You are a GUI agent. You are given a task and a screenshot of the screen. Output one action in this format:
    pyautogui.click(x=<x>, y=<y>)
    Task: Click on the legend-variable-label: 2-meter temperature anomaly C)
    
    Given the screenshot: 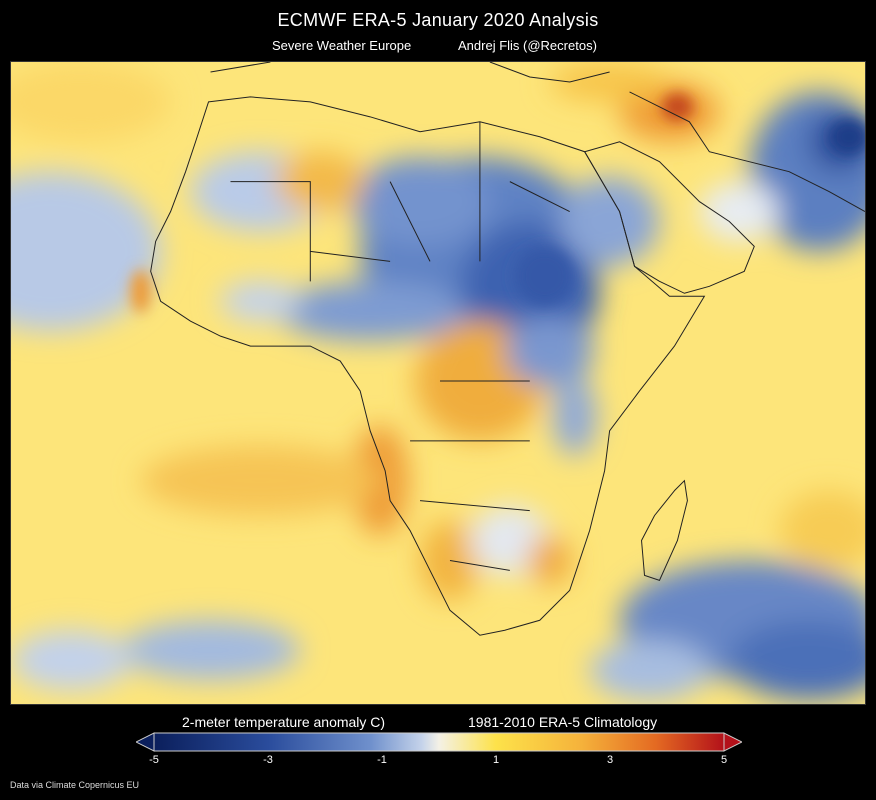 What is the action you would take?
    pyautogui.click(x=284, y=722)
    